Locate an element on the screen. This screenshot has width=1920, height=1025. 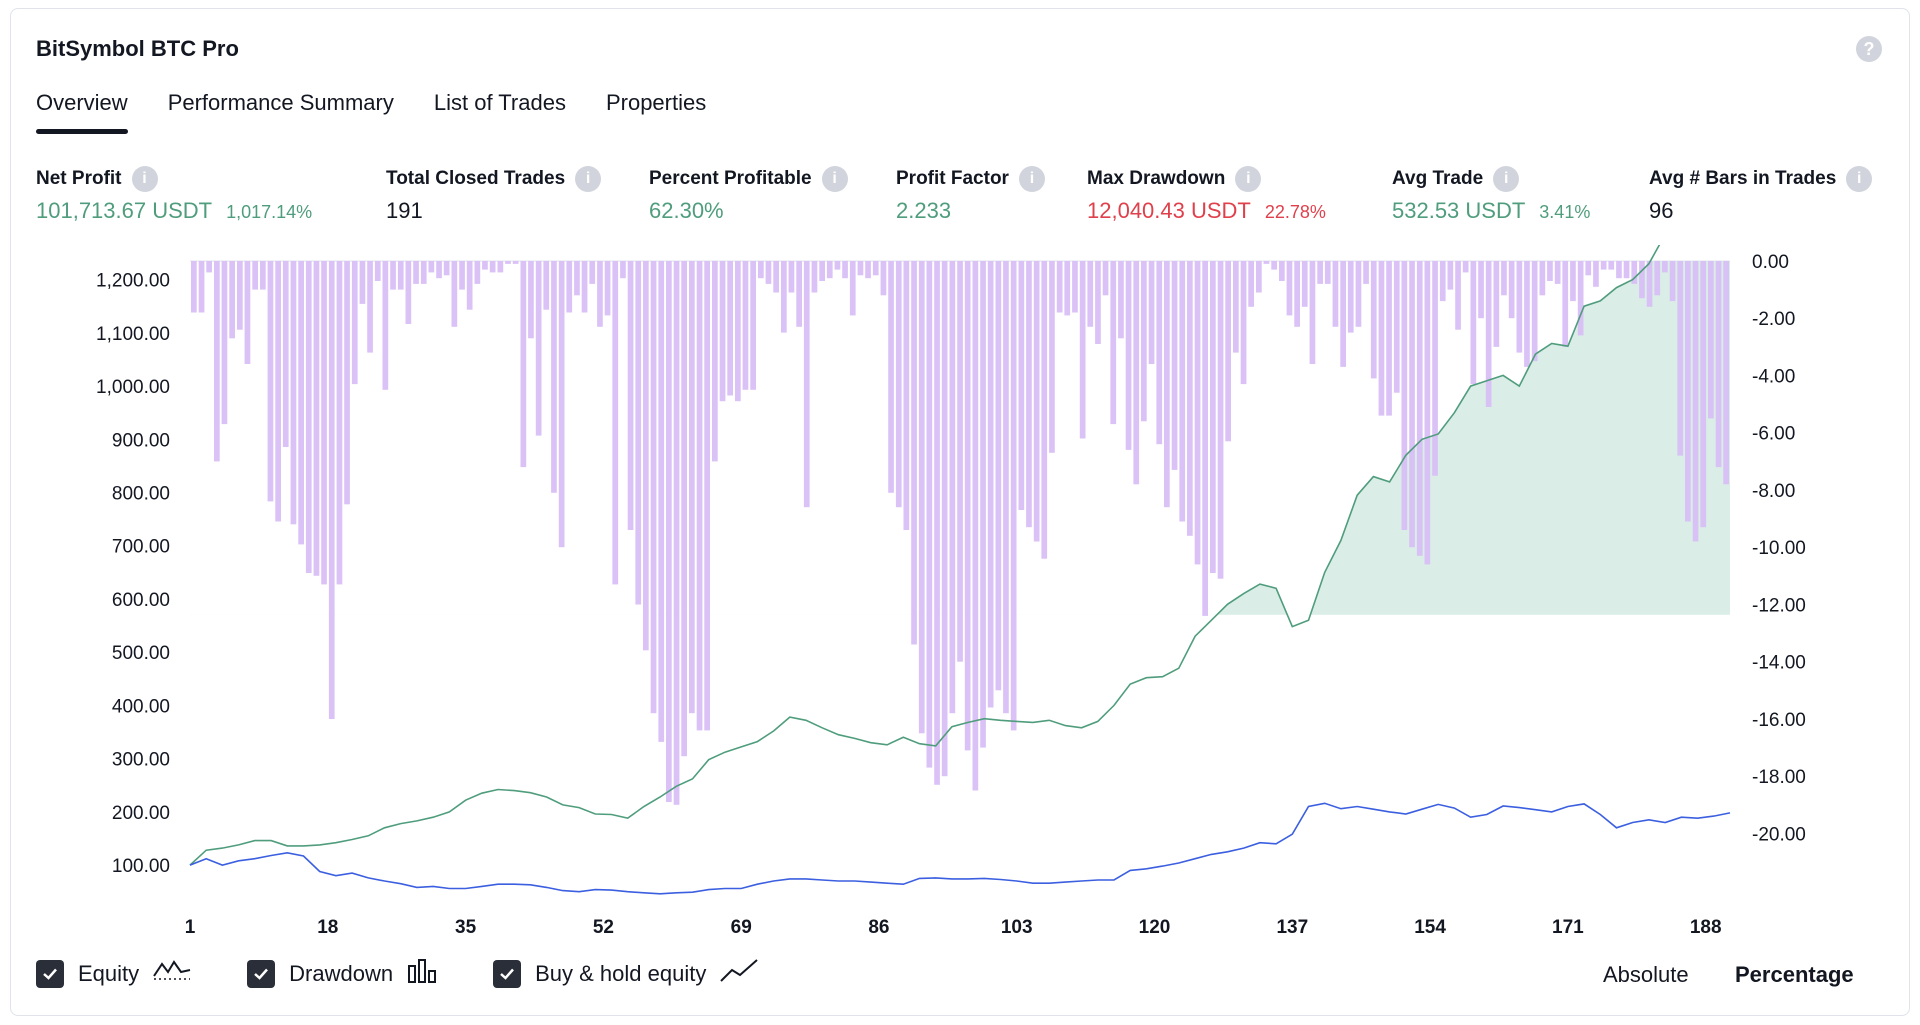
strategy-title: BitSymbol BTC Pro is located at coordinates (137, 48).